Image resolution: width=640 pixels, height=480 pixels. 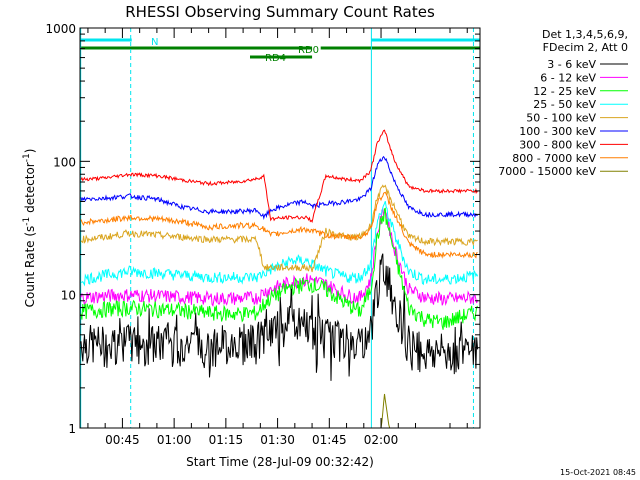 I want to click on bar-annotations: N RD0 RD4, so click(x=235, y=50).